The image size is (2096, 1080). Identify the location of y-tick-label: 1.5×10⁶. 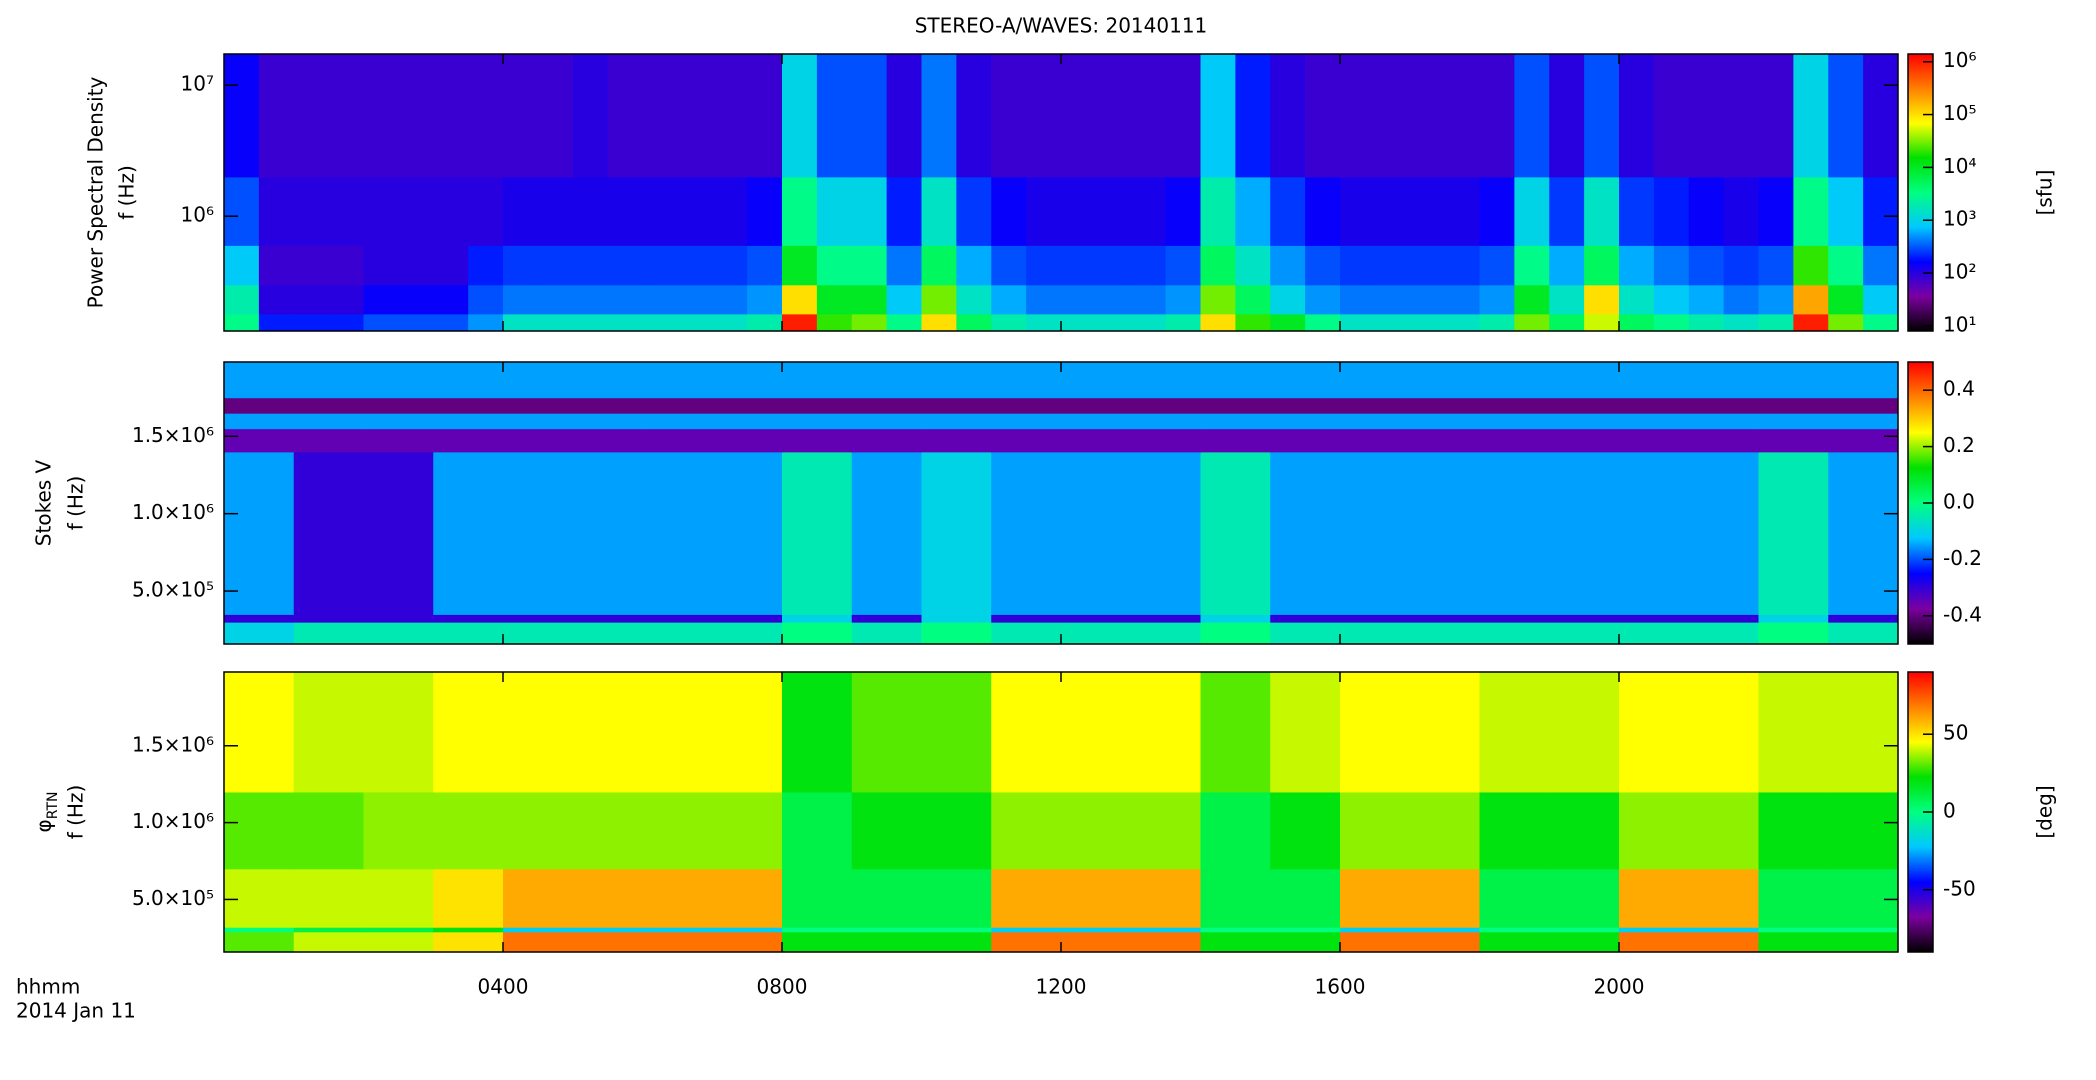
(173, 435).